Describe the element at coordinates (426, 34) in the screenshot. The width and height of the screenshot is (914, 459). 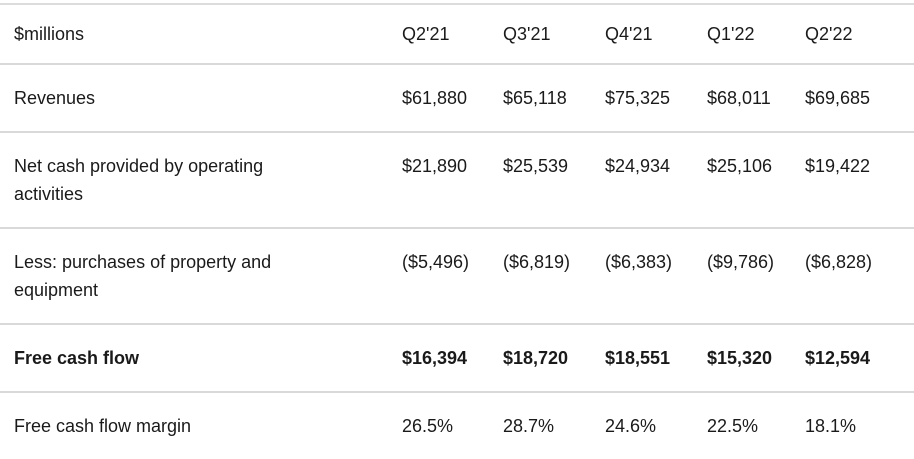
I see `column-header-q2-21: Q2'21` at that location.